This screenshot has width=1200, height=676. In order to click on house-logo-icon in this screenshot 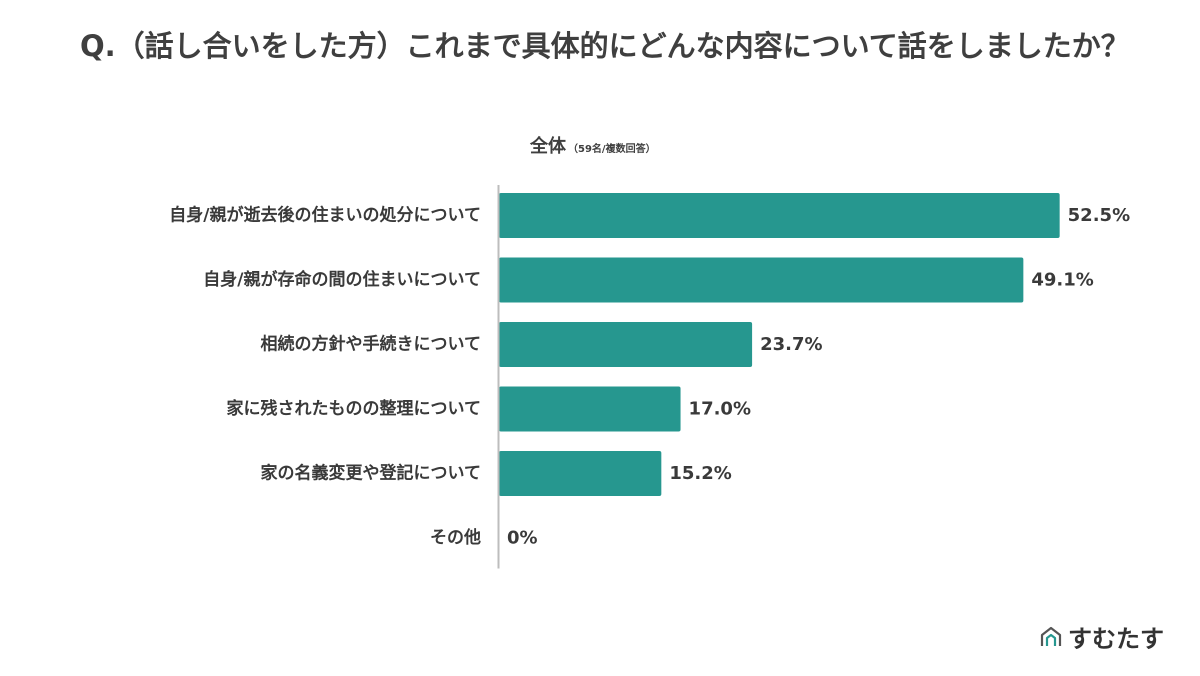, I will do `click(1051, 636)`.